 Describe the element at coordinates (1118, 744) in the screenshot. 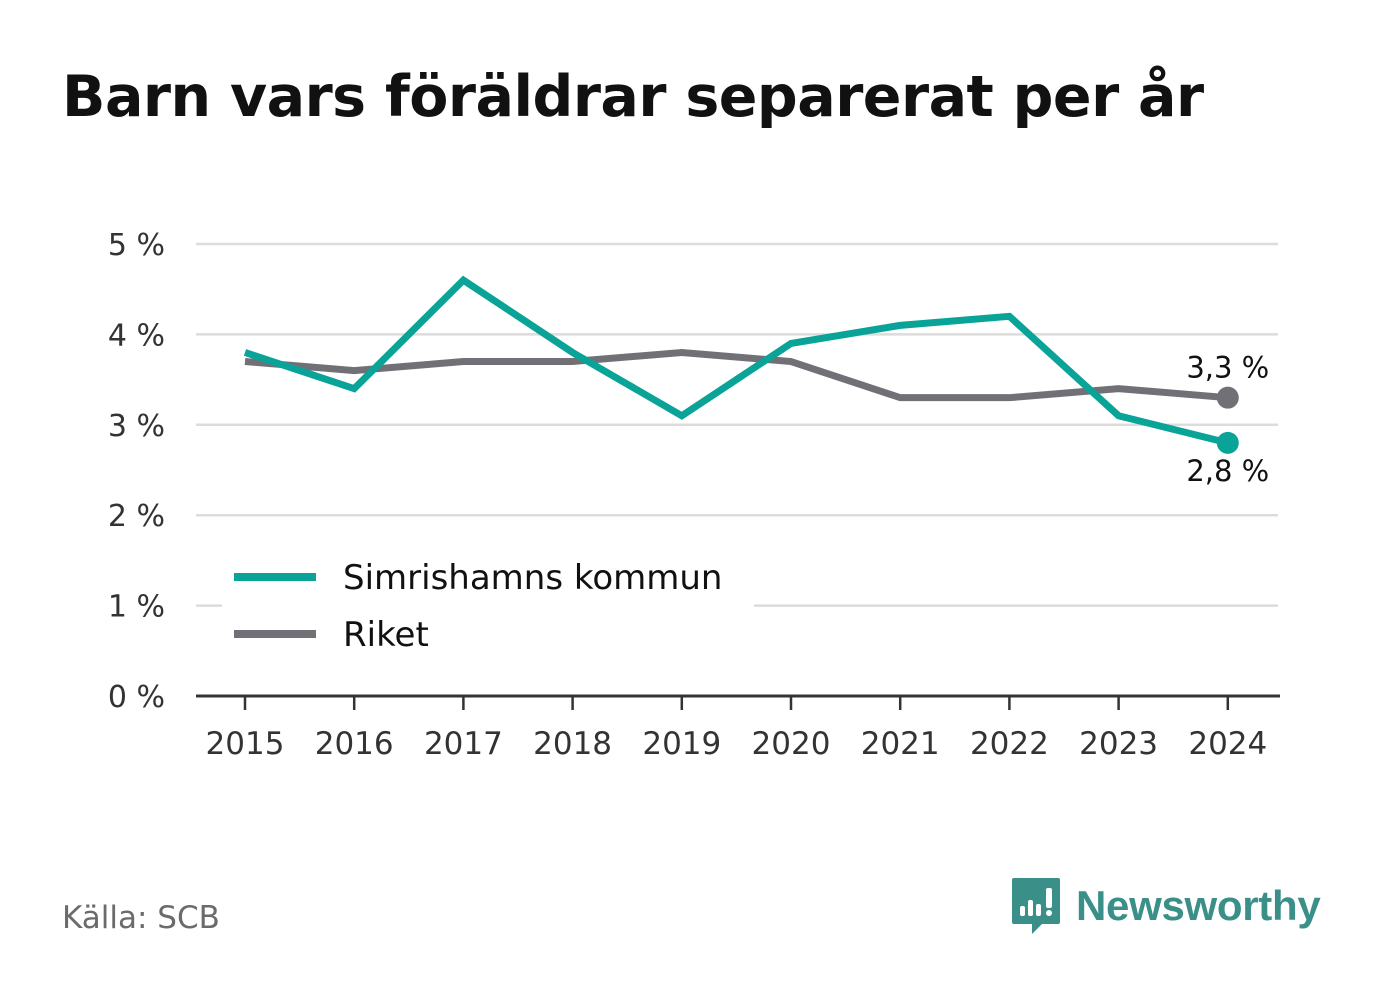

I see `x-tick-label: 2023` at that location.